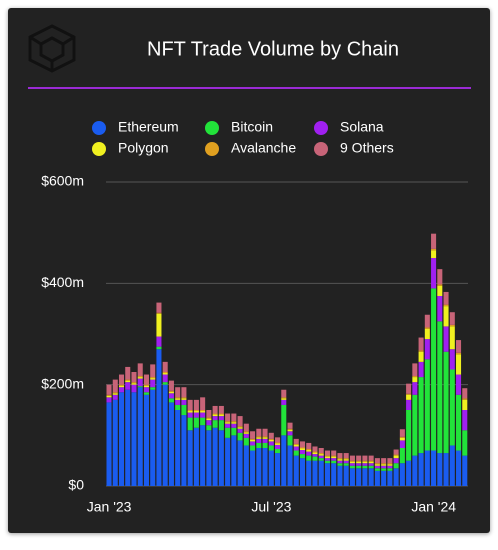 The image size is (498, 550). I want to click on legend-label: 9 Others, so click(367, 148).